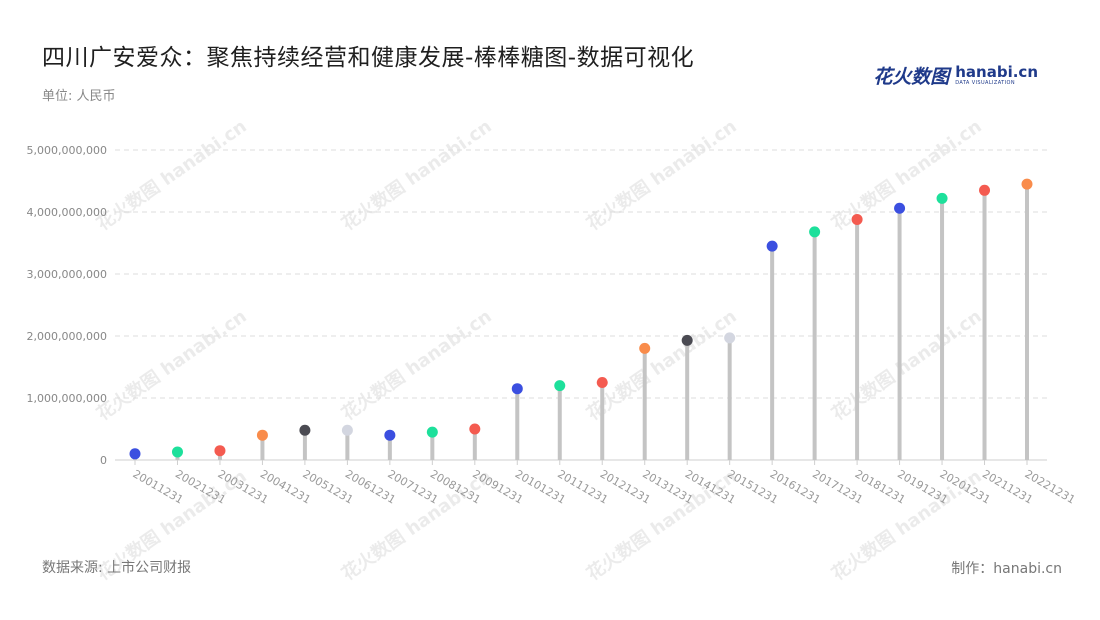 This screenshot has height=620, width=1100. Describe the element at coordinates (67, 398) in the screenshot. I see `y-tick-label: 1,000,000,000` at that location.